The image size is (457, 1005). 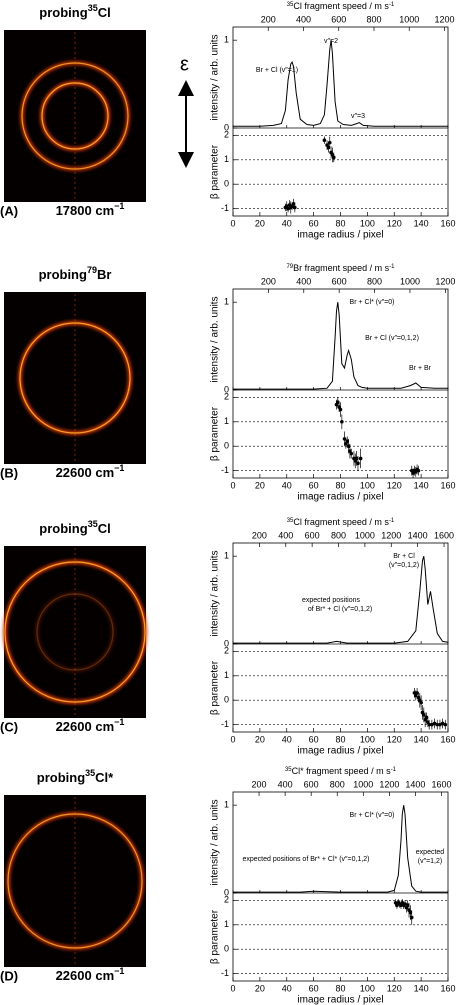 I want to click on top-axis-label: 35Cl* fragment speed / m s-1, so click(x=341, y=771).